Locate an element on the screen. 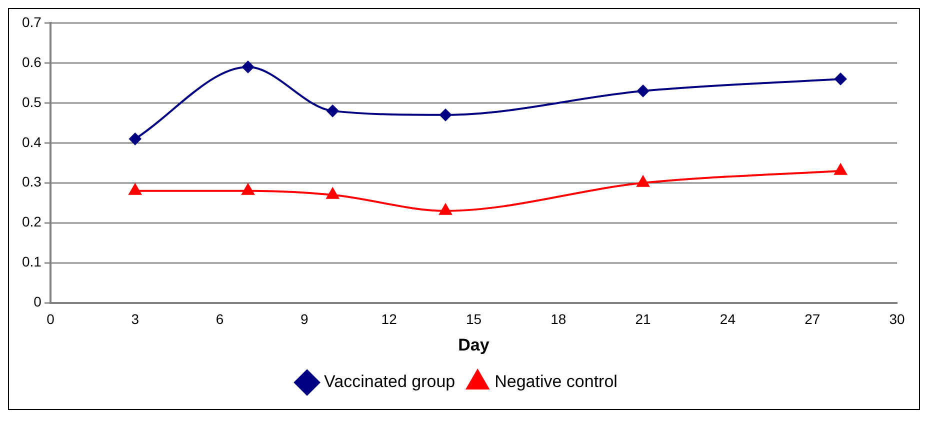  y-tick-label: 0.4 is located at coordinates (32, 142).